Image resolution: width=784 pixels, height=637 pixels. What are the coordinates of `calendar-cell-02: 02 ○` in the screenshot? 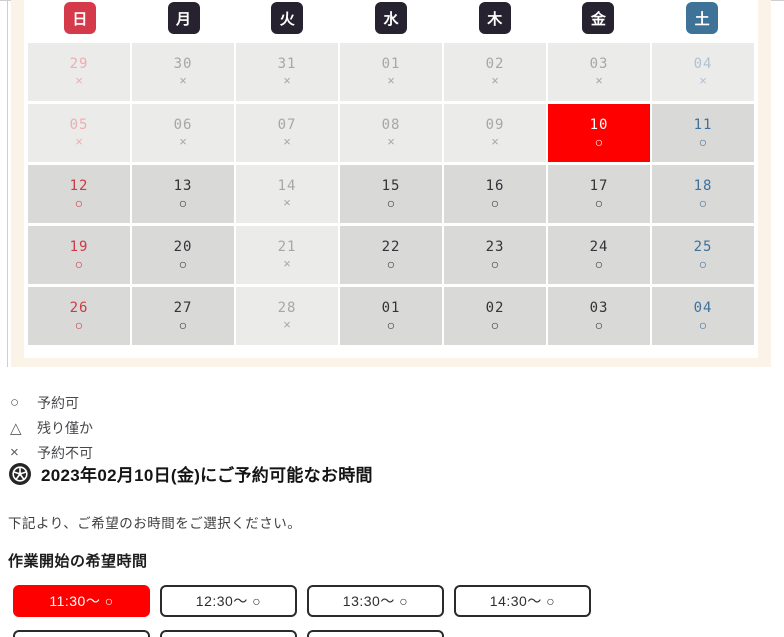 It's located at (495, 316).